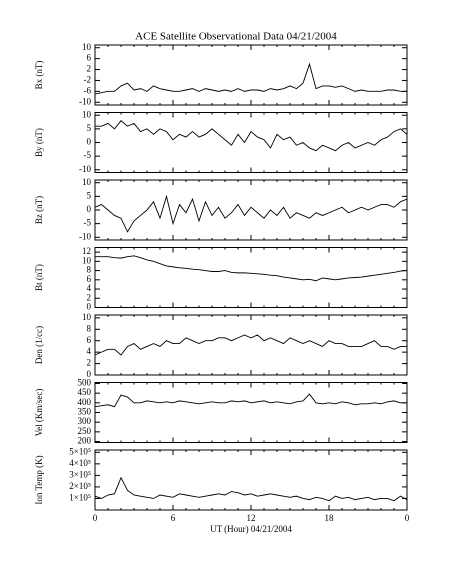  What do you see at coordinates (39, 277) in the screenshot?
I see `y-axis-label: Bt (nT)` at bounding box center [39, 277].